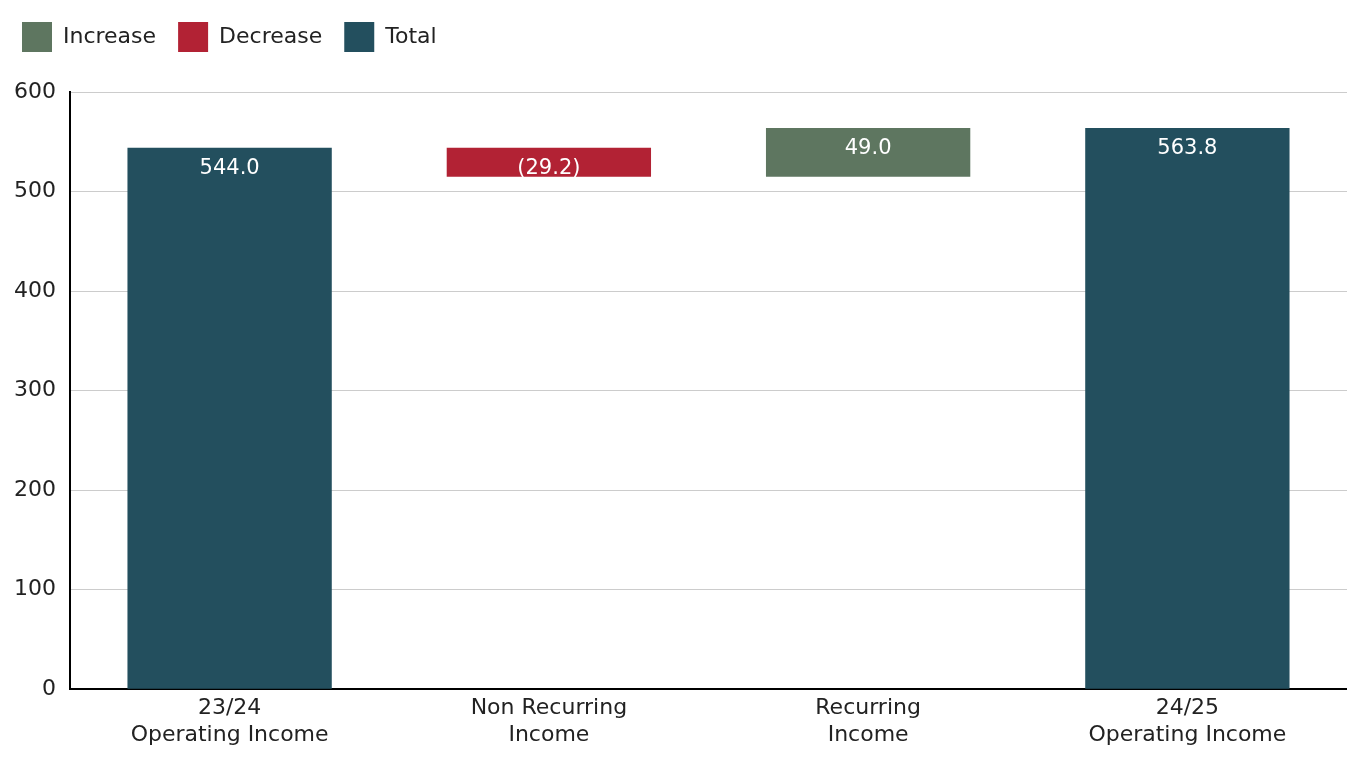 Image resolution: width=1347 pixels, height=758 pixels. Describe the element at coordinates (229, 166) in the screenshot. I see `data-label: 544.0` at that location.